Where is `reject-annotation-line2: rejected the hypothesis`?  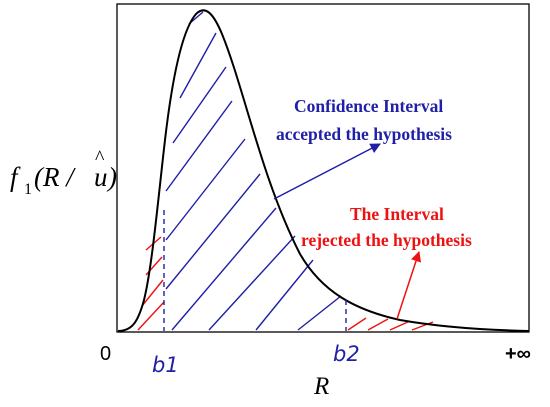
reject-annotation-line2: rejected the hypothesis is located at coordinates (386, 240).